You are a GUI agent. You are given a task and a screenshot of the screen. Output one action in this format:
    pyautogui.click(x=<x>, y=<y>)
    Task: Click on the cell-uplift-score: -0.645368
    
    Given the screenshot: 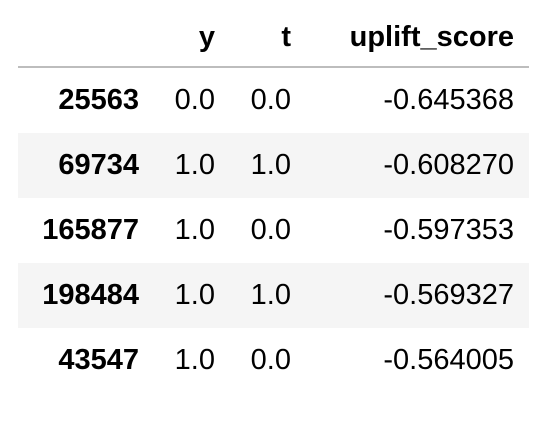 What is the action you would take?
    pyautogui.click(x=448, y=100)
    